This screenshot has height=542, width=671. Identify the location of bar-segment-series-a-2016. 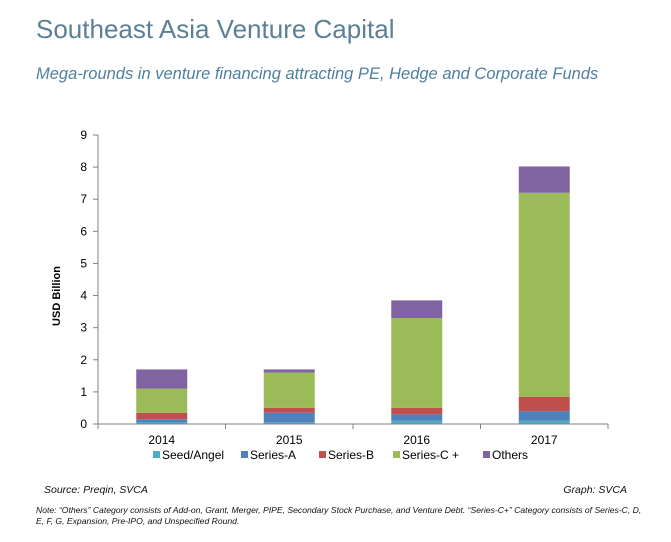
(417, 417).